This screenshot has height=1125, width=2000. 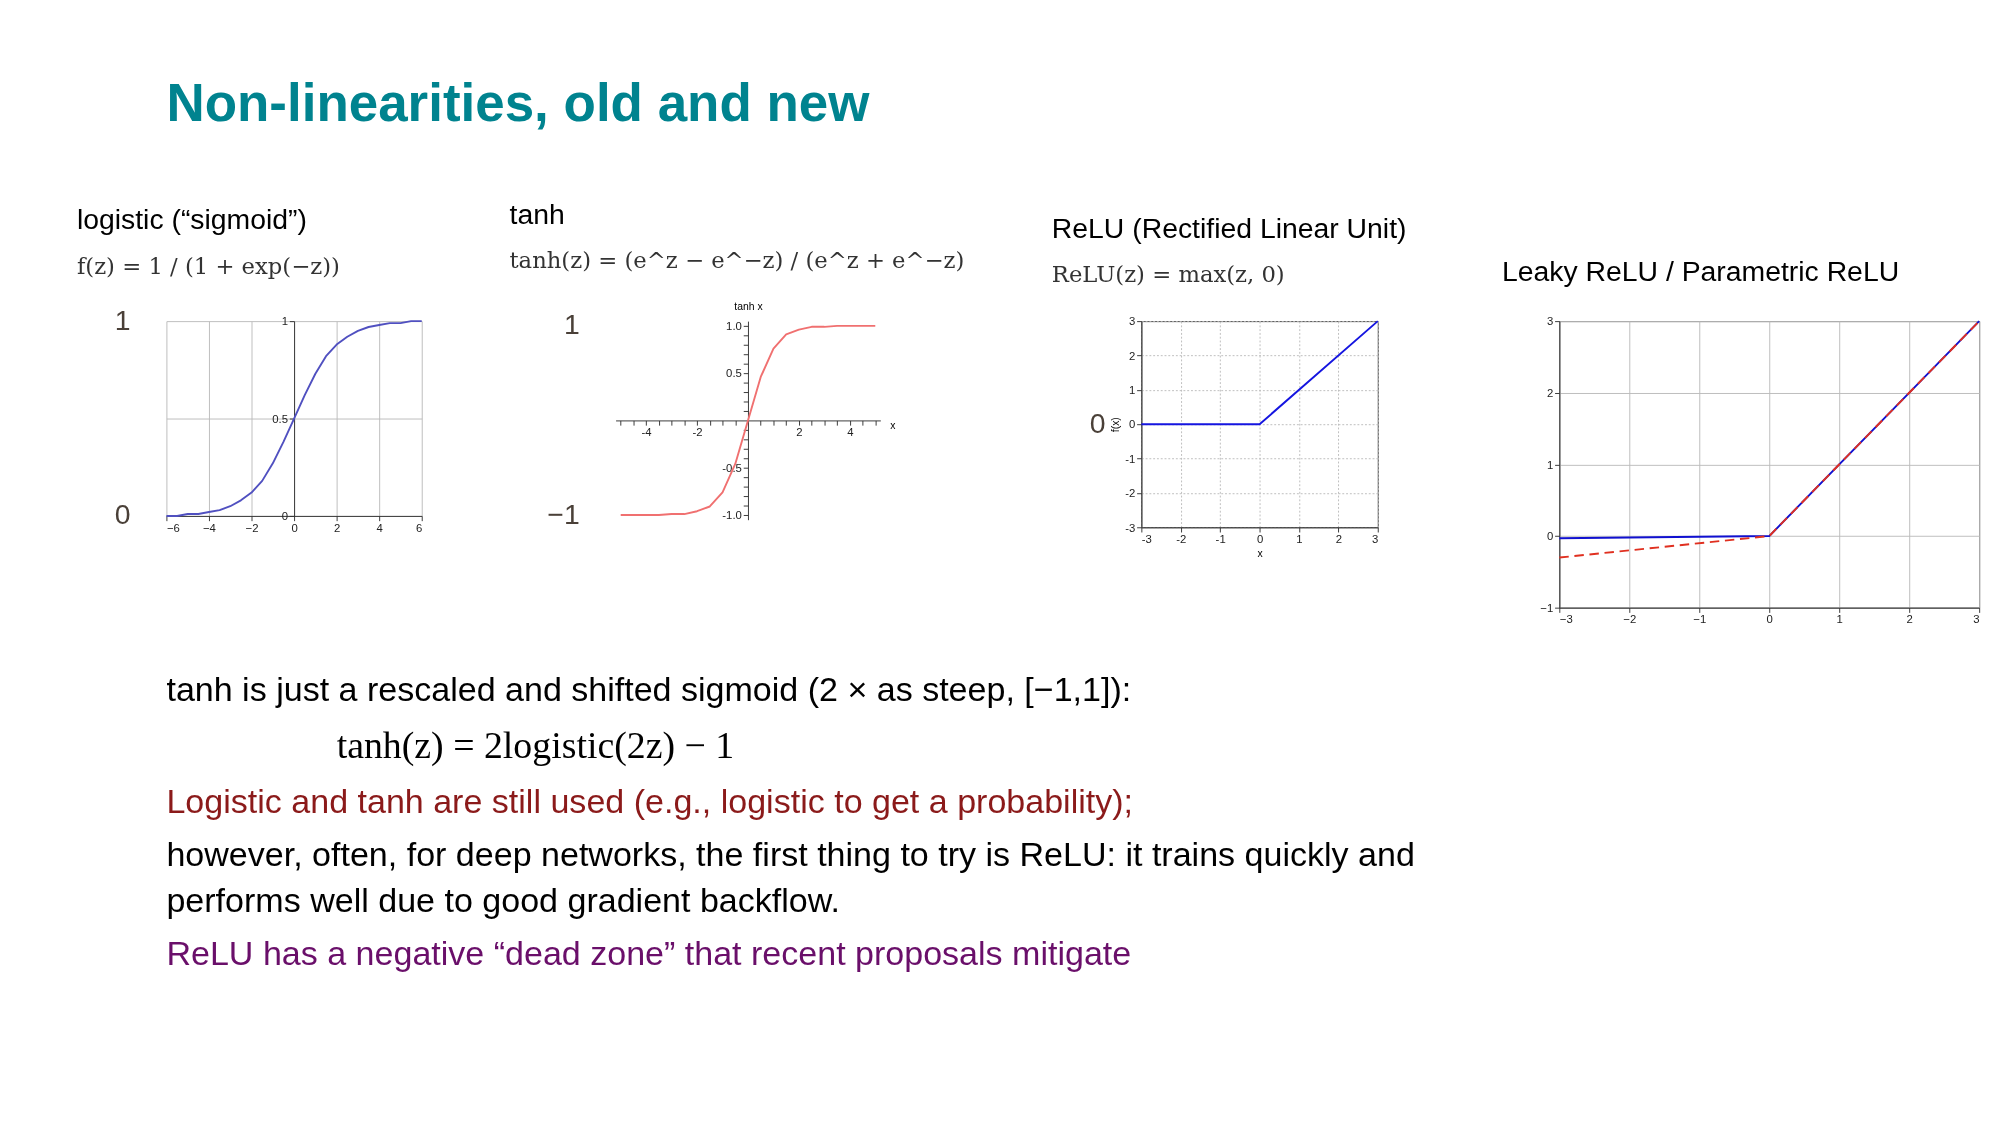 What do you see at coordinates (191, 219) in the screenshot?
I see `chart-title: logistic (“sigmoid”)` at bounding box center [191, 219].